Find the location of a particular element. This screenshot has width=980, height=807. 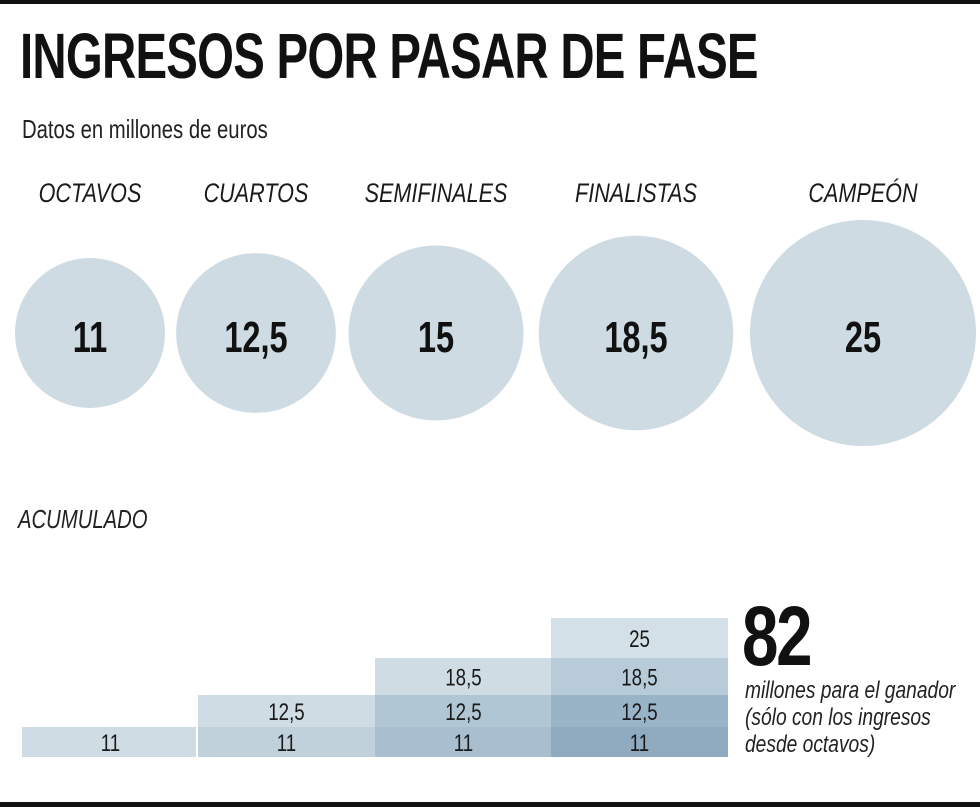

bar-value-label: 25 is located at coordinates (639, 639).